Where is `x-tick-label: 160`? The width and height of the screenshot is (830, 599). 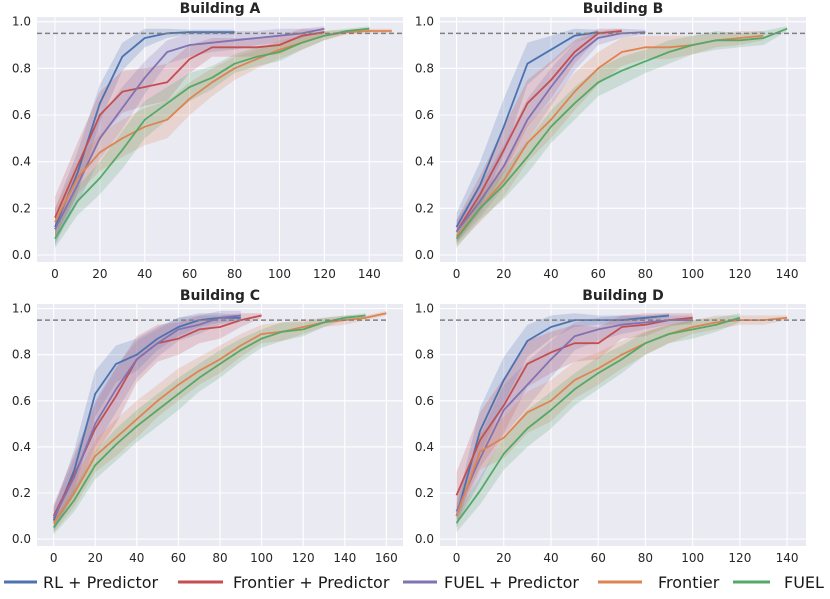 x-tick-label: 160 is located at coordinates (386, 558).